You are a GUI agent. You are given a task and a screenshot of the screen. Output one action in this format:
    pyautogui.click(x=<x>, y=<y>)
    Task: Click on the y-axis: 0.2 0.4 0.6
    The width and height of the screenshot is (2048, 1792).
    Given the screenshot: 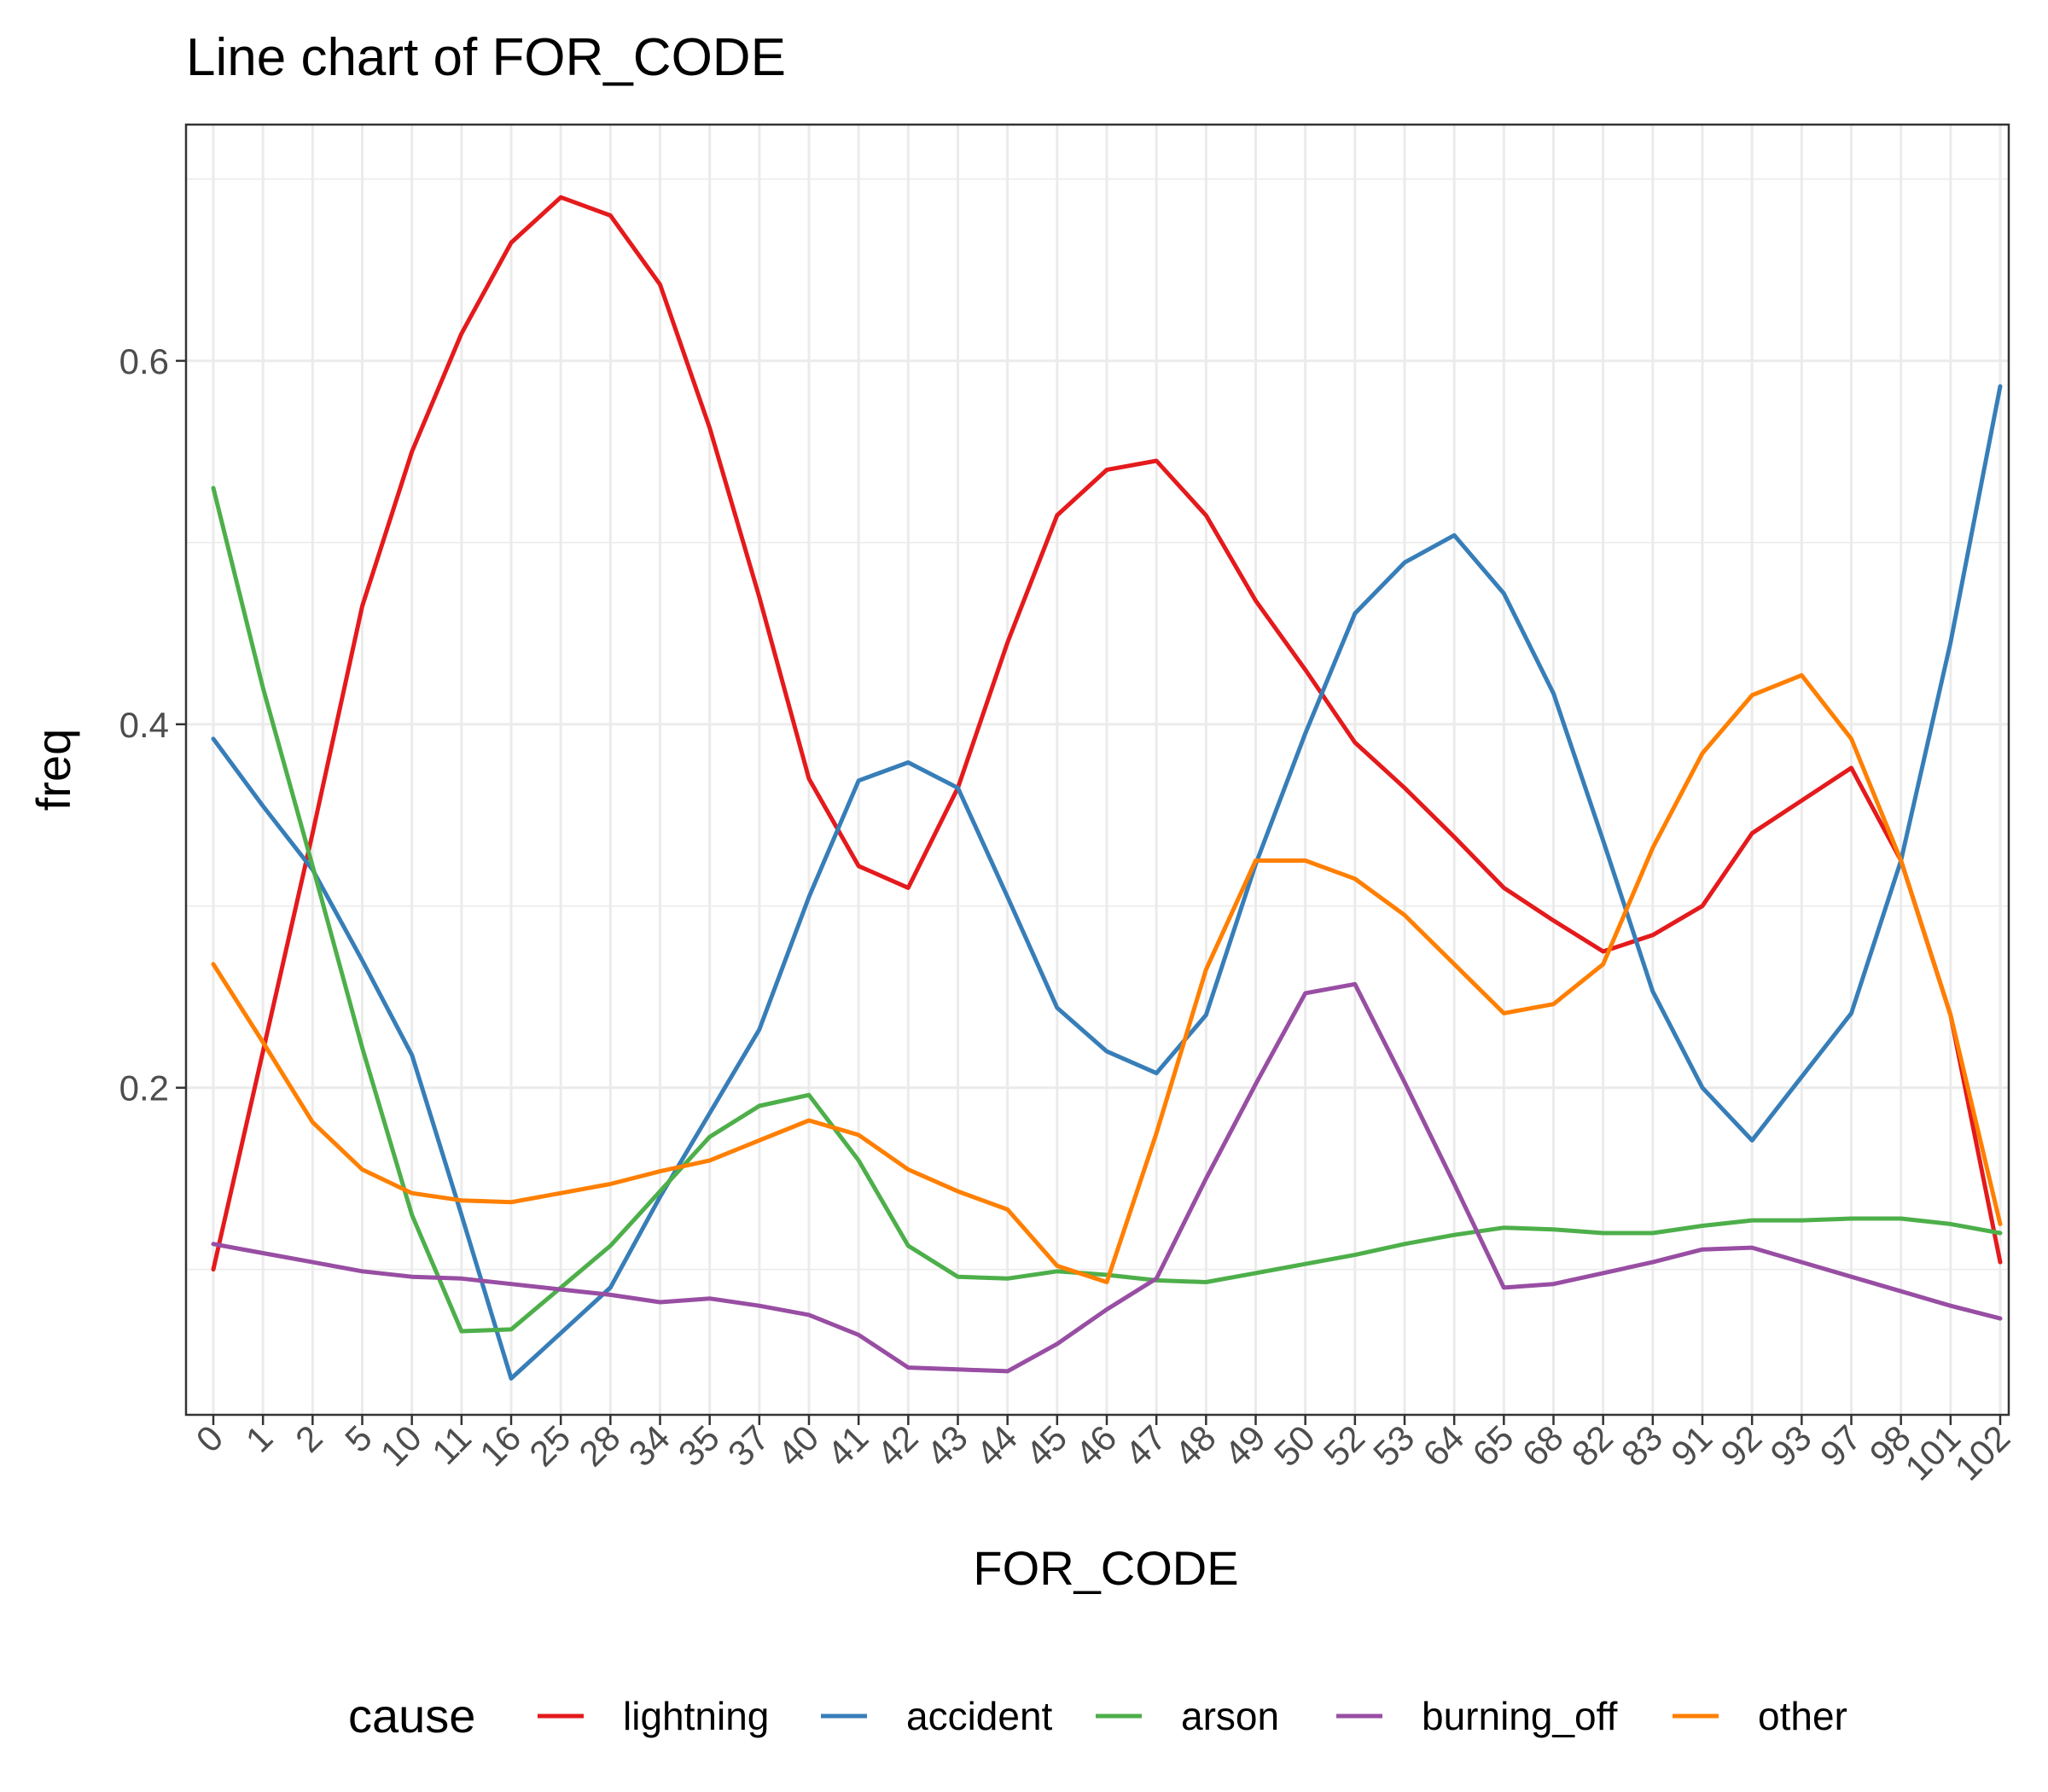 What is the action you would take?
    pyautogui.click(x=152, y=724)
    